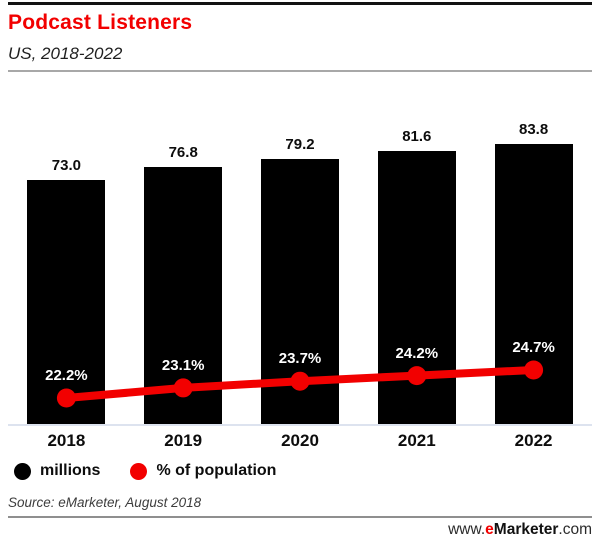 The image size is (600, 540). I want to click on bar-value-label: 81.6, so click(417, 137).